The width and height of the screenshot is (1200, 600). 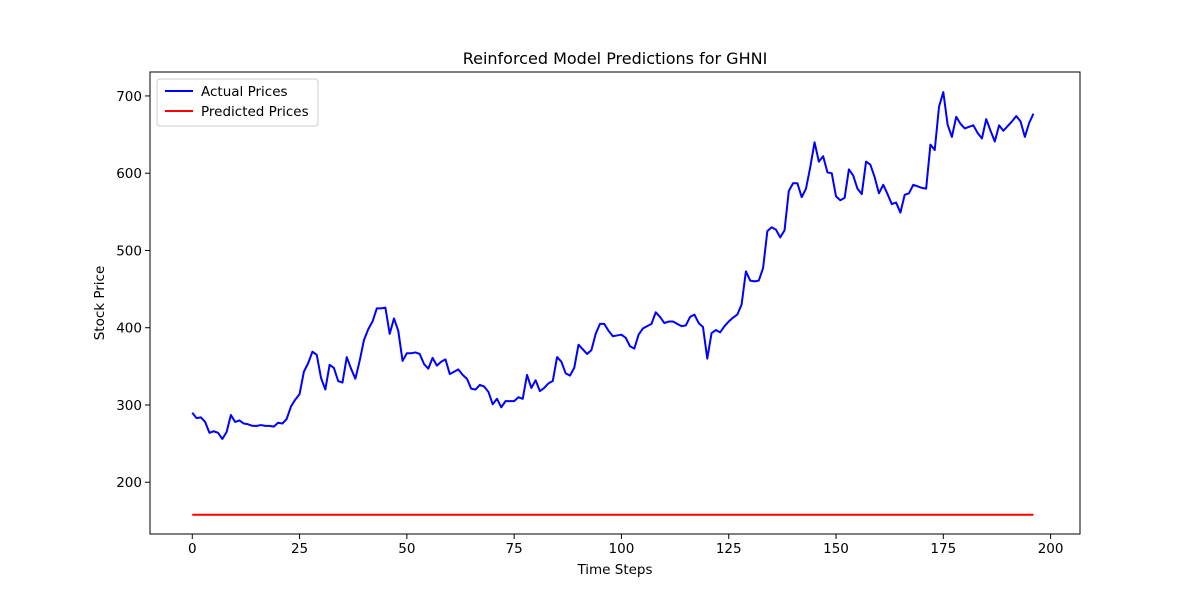 I want to click on y-tick-label: 400, so click(x=129, y=329).